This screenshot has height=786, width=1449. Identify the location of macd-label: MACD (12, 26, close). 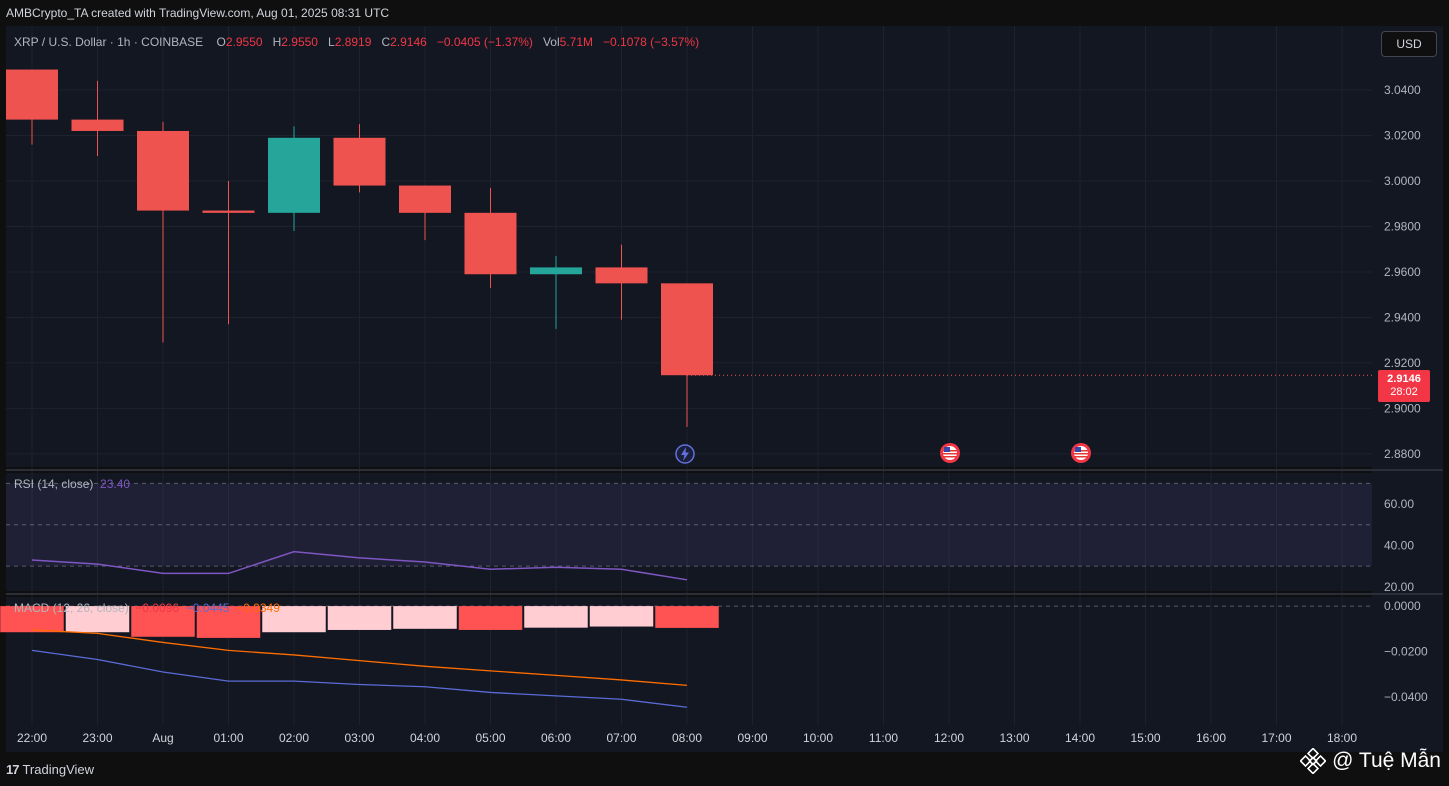
(71, 608).